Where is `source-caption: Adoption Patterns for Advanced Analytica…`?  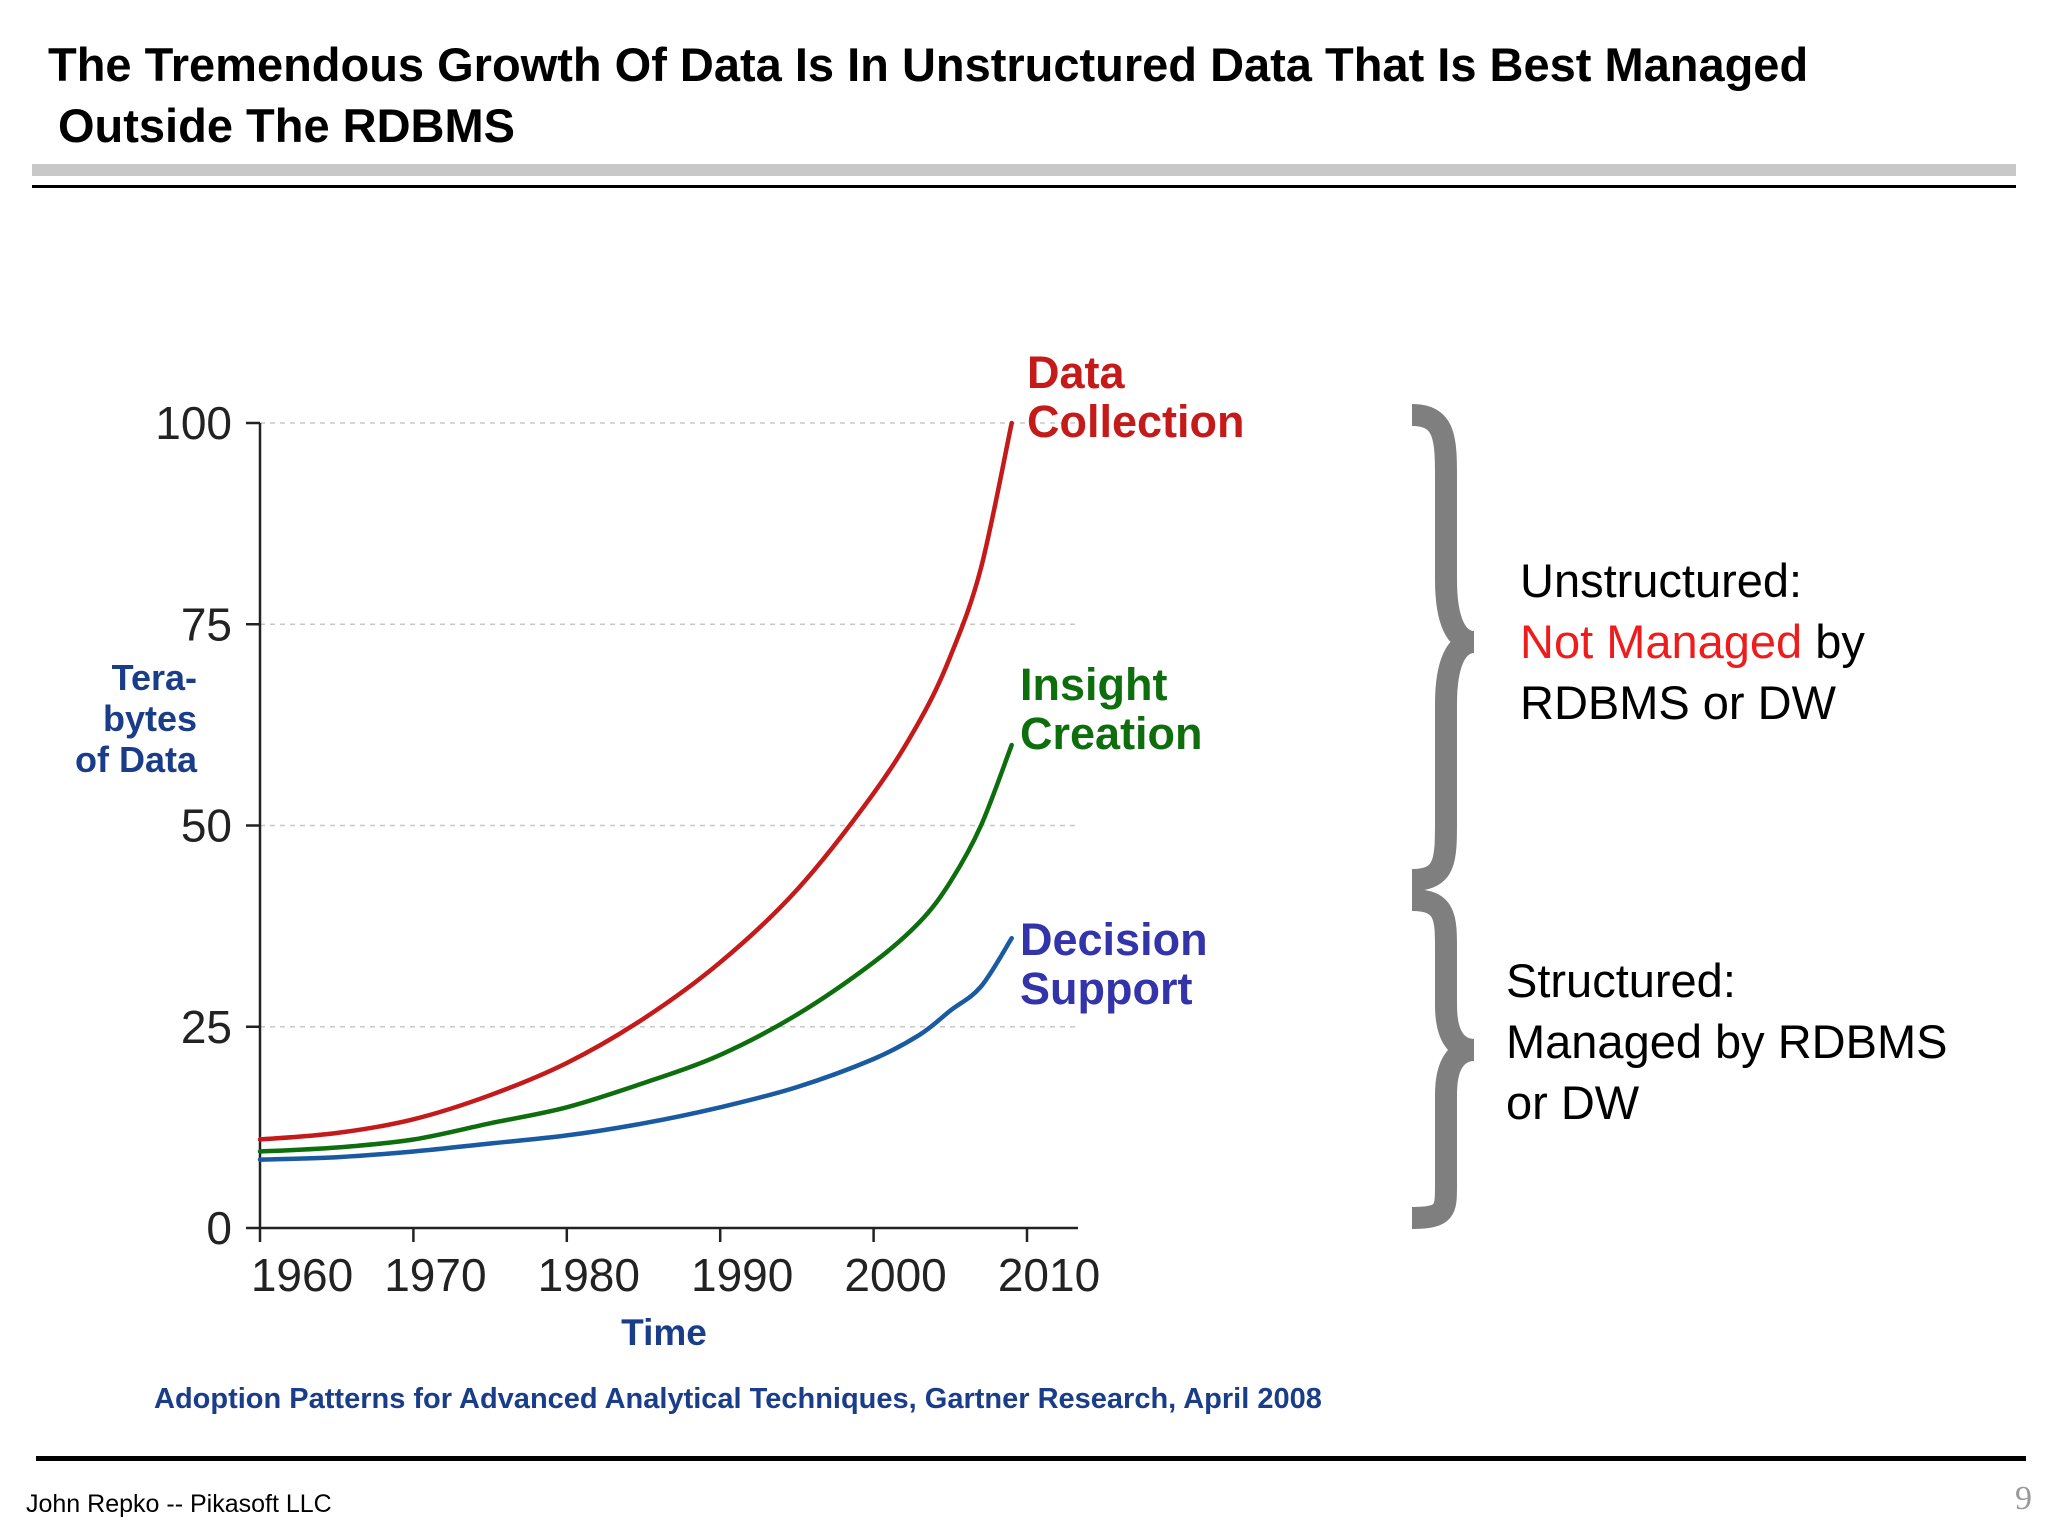 source-caption: Adoption Patterns for Advanced Analytica… is located at coordinates (738, 1399).